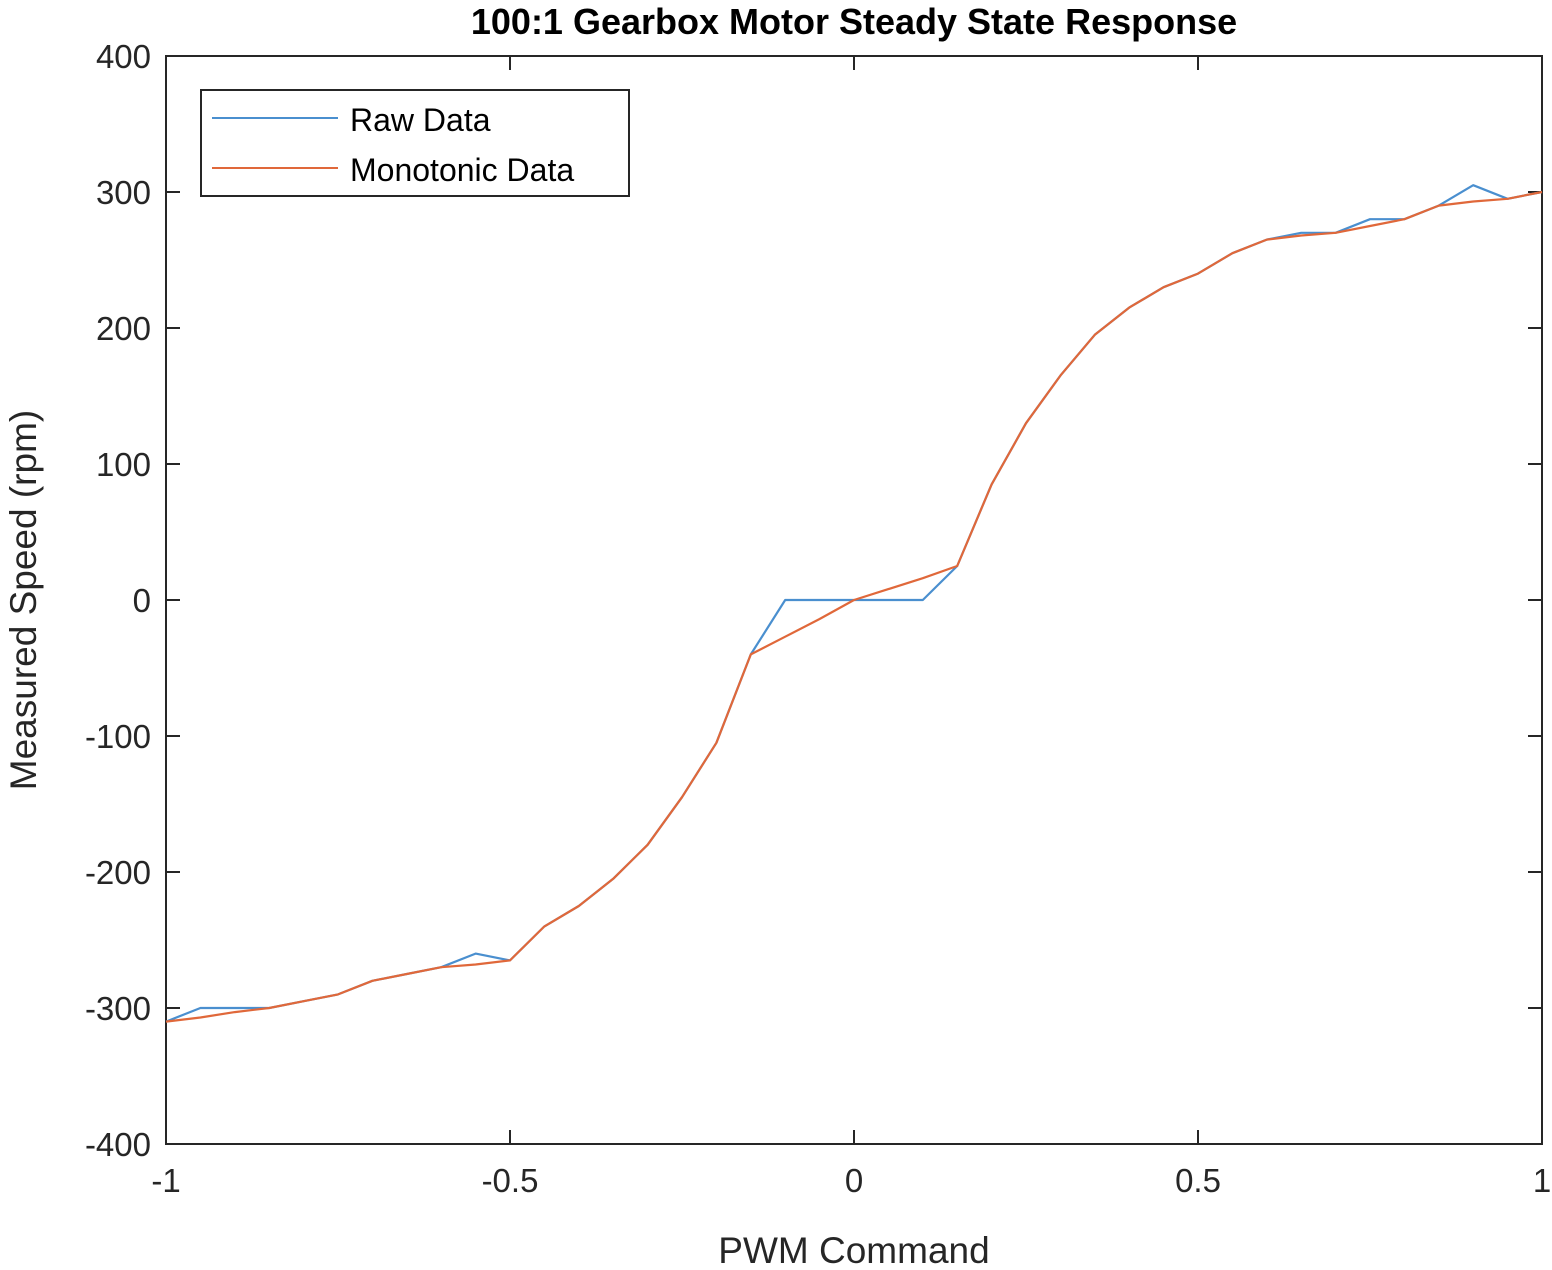 Image resolution: width=1552 pixels, height=1270 pixels. What do you see at coordinates (118, 736) in the screenshot?
I see `y-tick-label: -100` at bounding box center [118, 736].